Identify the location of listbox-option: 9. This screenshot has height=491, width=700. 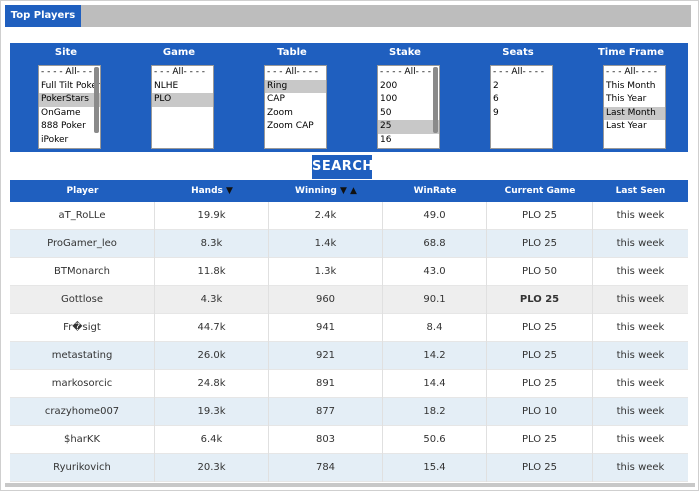
(496, 112).